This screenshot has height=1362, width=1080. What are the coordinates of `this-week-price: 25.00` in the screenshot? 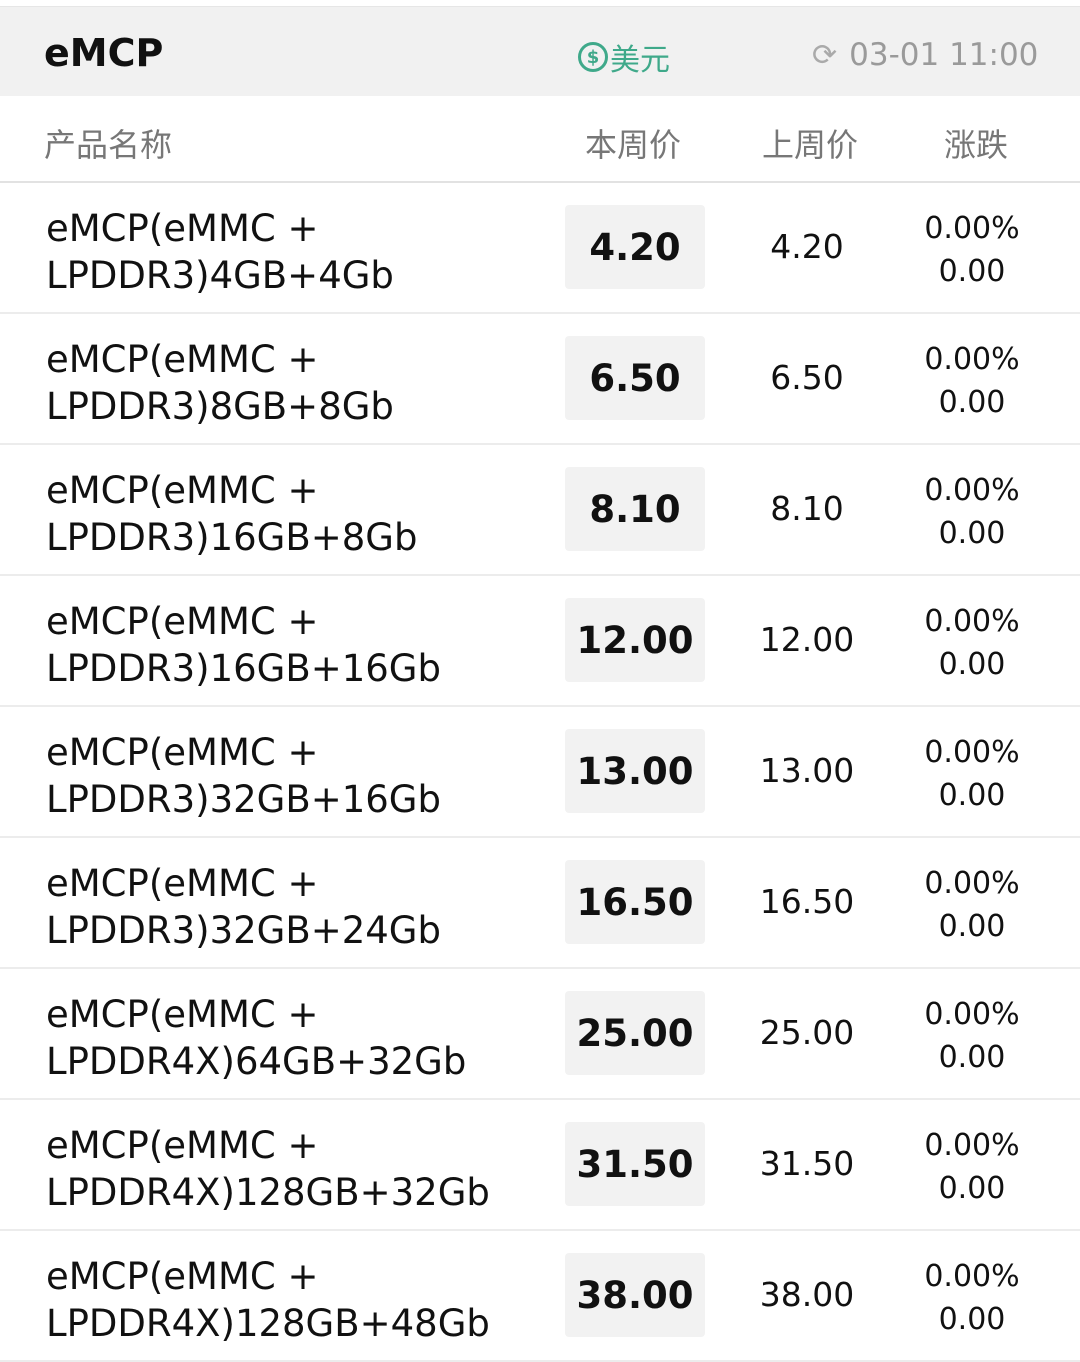 It's located at (635, 1033).